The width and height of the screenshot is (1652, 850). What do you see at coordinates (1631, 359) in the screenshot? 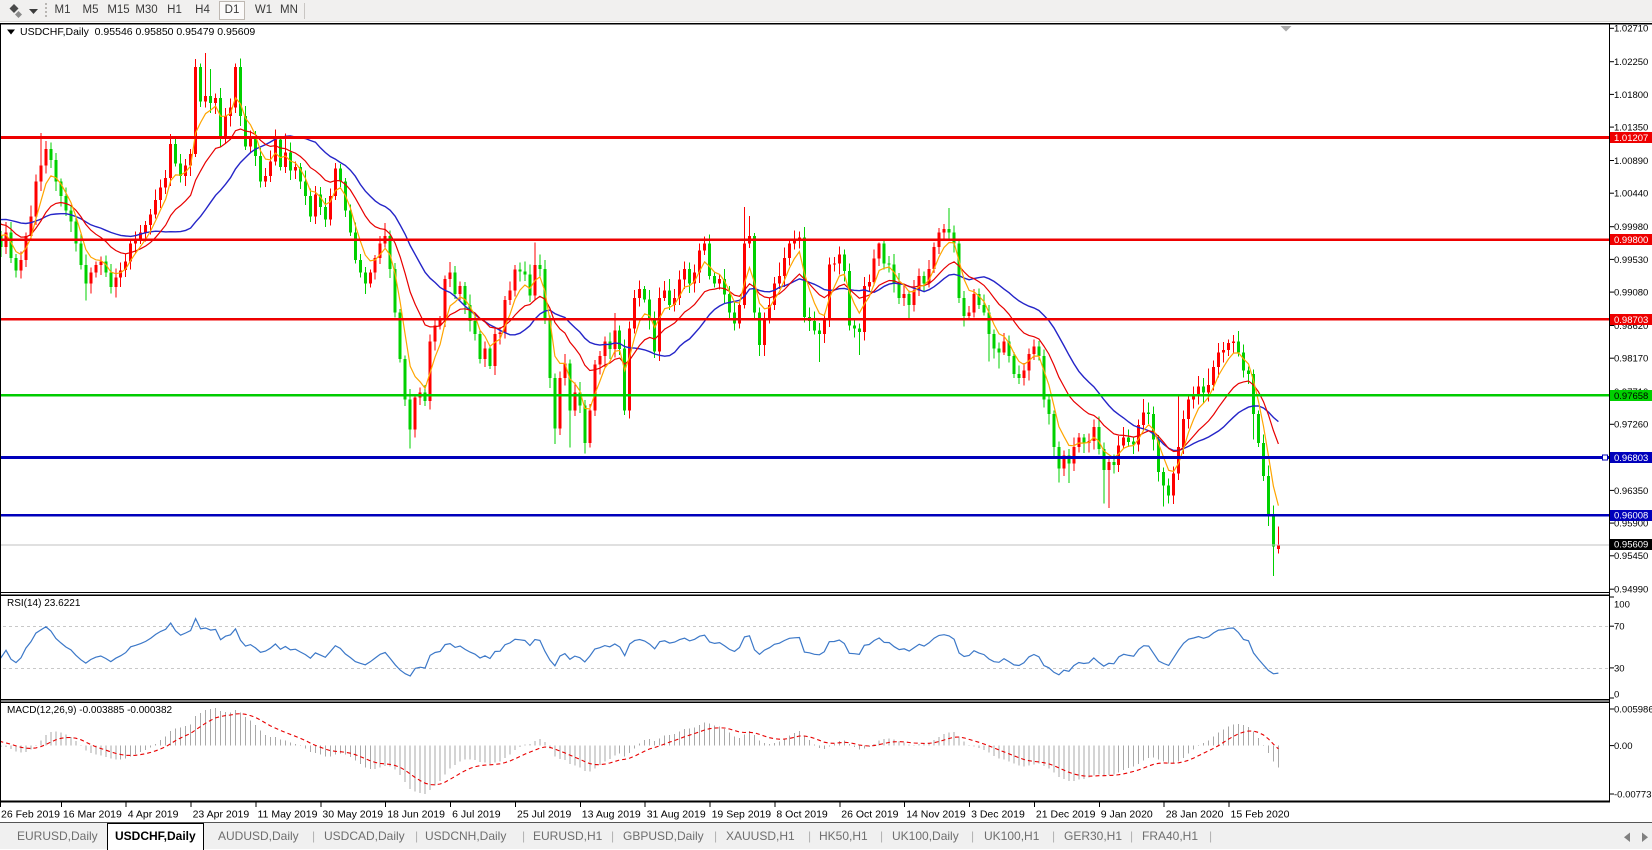
I see `svg-text: 0.98170` at bounding box center [1631, 359].